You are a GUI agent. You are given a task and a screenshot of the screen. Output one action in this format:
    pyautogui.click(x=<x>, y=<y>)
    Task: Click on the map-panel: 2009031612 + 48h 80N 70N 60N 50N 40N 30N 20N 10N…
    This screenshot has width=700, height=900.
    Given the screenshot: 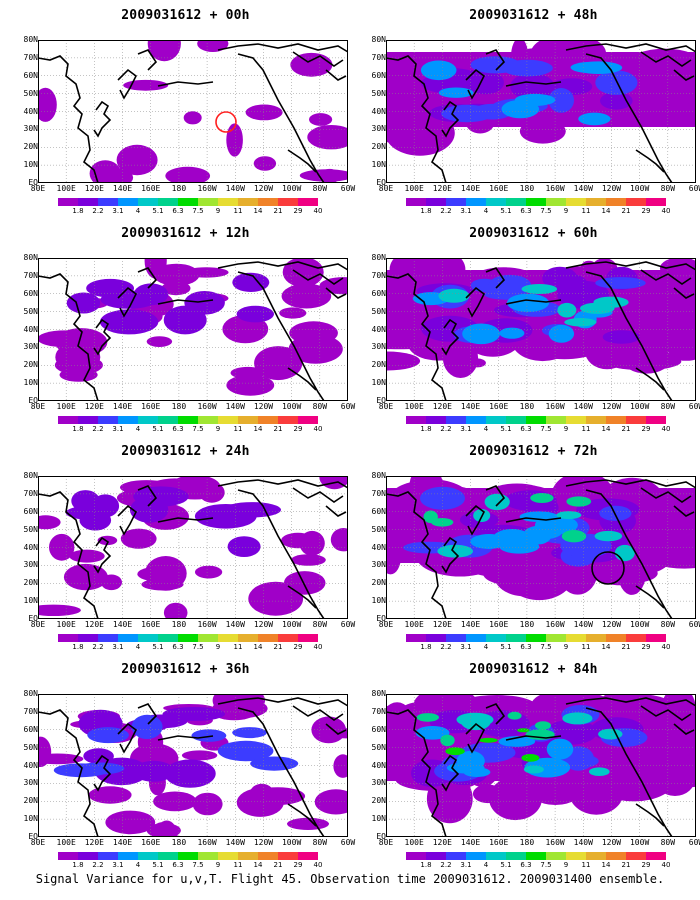 What is the action you would take?
    pyautogui.click(x=533, y=107)
    